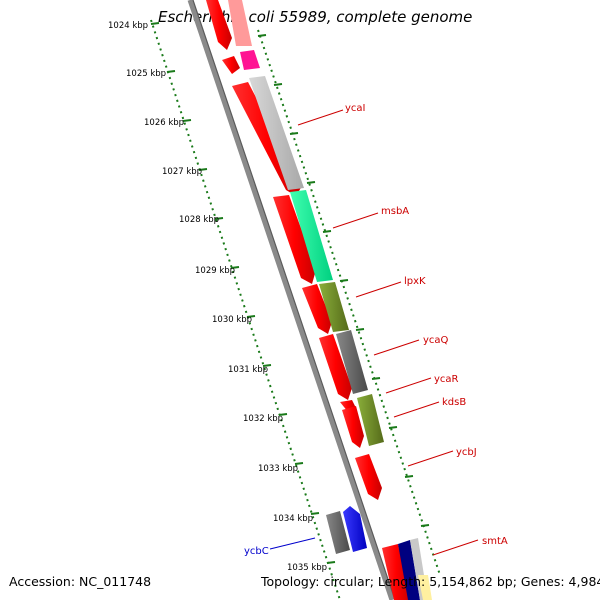  What do you see at coordinates (293, 519) in the screenshot?
I see `scale-label: 1034 kbp` at bounding box center [293, 519].